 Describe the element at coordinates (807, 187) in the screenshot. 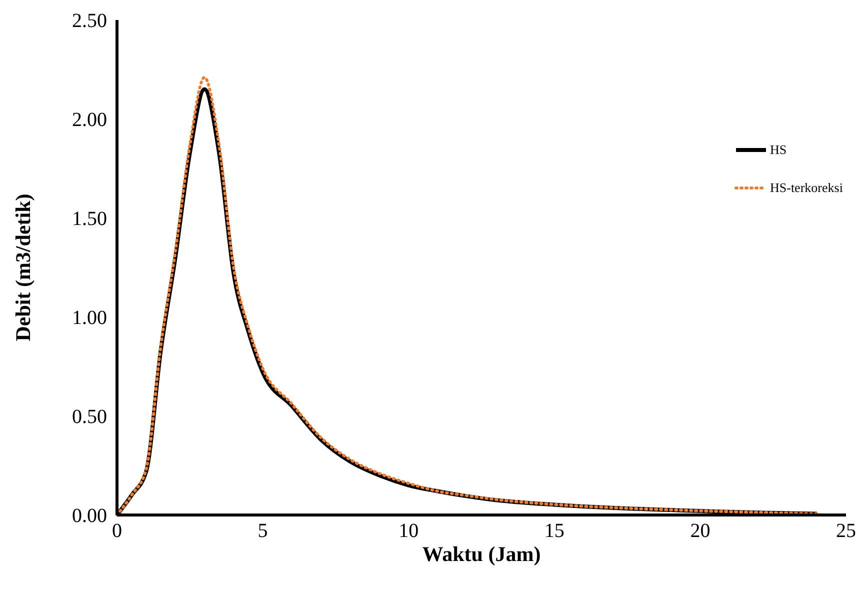

I see `legend-label: HS-terkoreksi` at that location.